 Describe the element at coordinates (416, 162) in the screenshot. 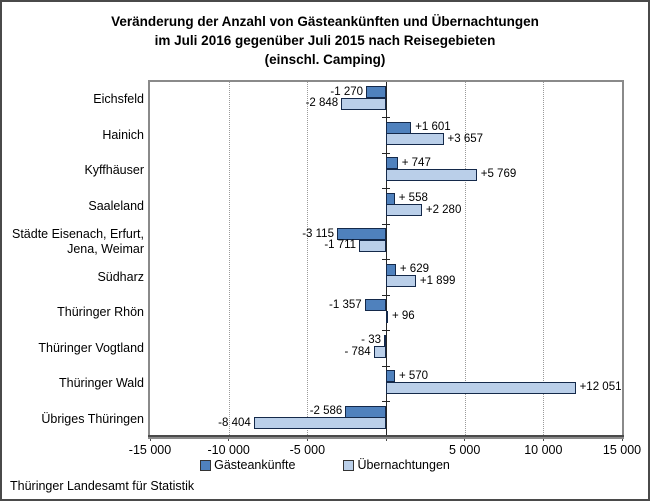

I see `bar-value-label: + 747` at that location.